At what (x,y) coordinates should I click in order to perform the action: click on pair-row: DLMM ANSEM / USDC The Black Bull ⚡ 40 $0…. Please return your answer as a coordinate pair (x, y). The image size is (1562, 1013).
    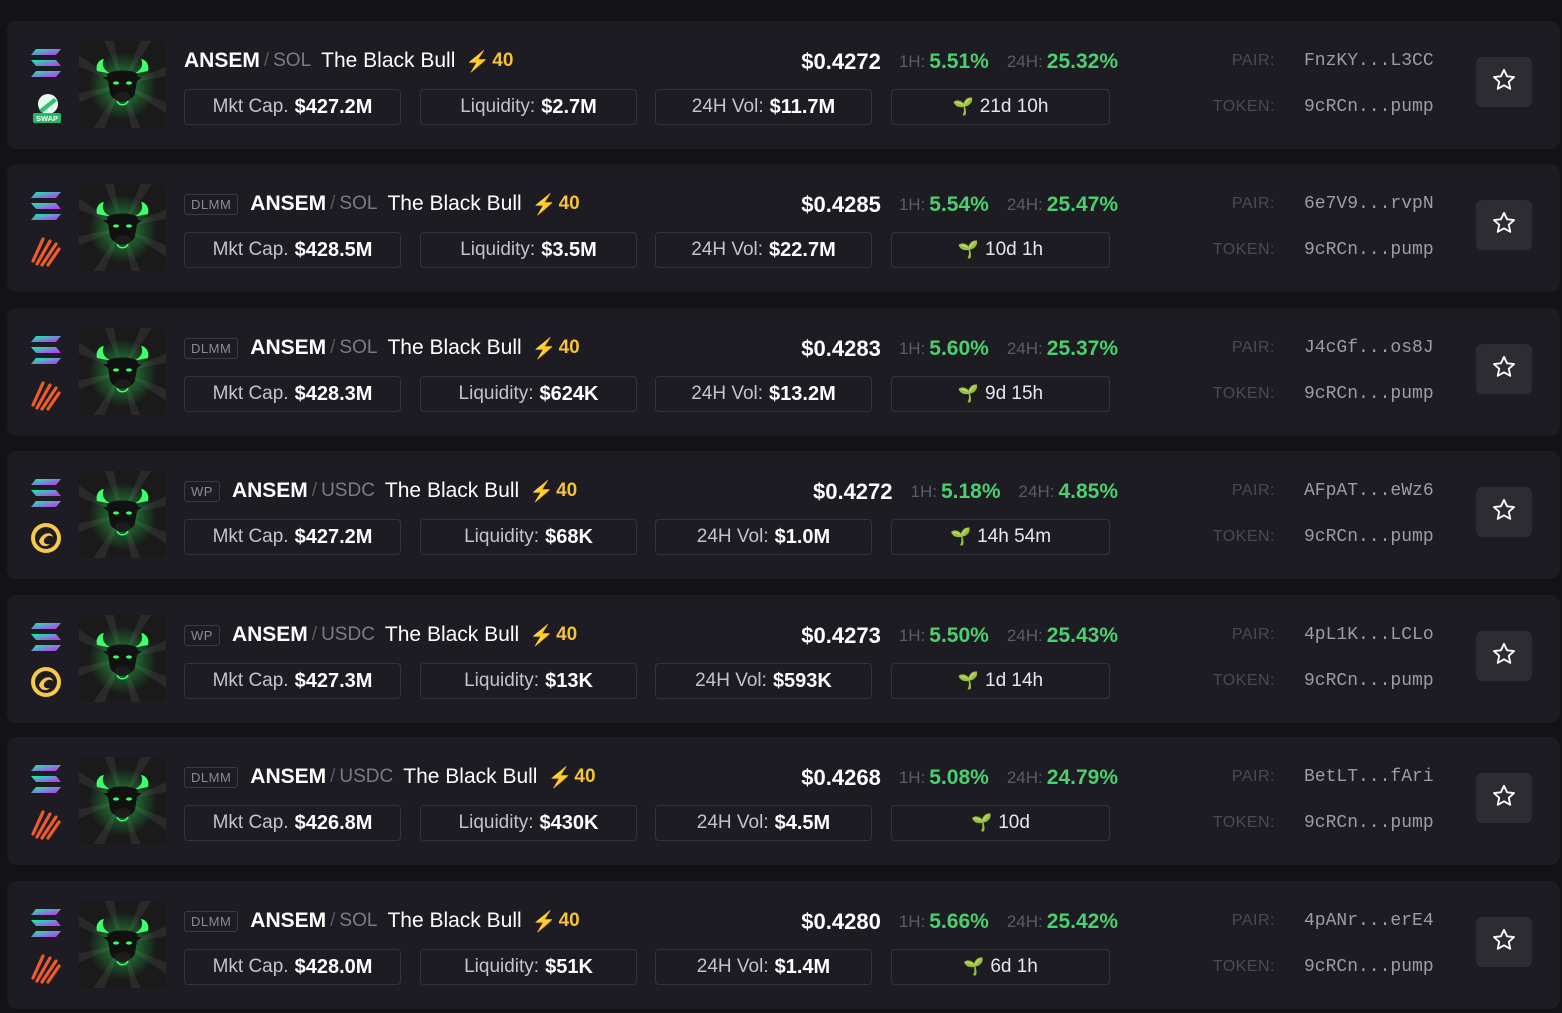
    Looking at the image, I should click on (783, 801).